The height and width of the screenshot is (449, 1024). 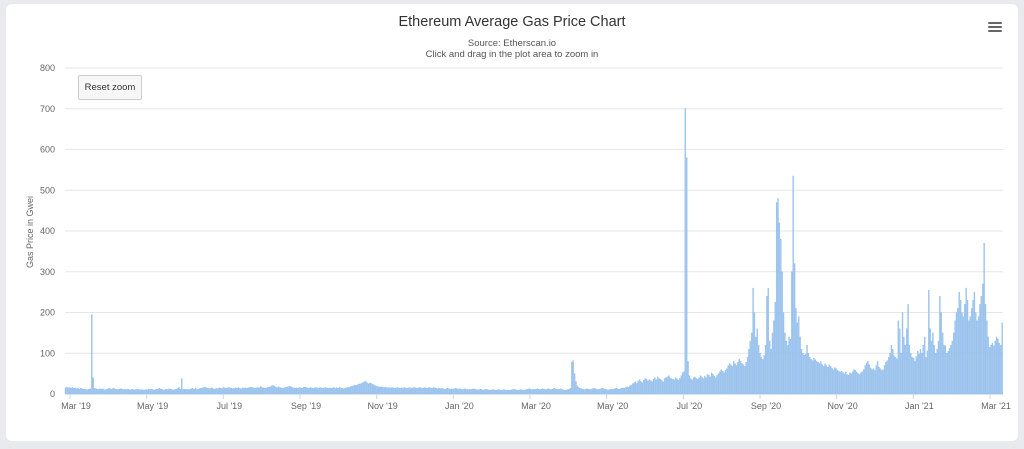 I want to click on y-tick-label: 300, so click(x=47, y=272).